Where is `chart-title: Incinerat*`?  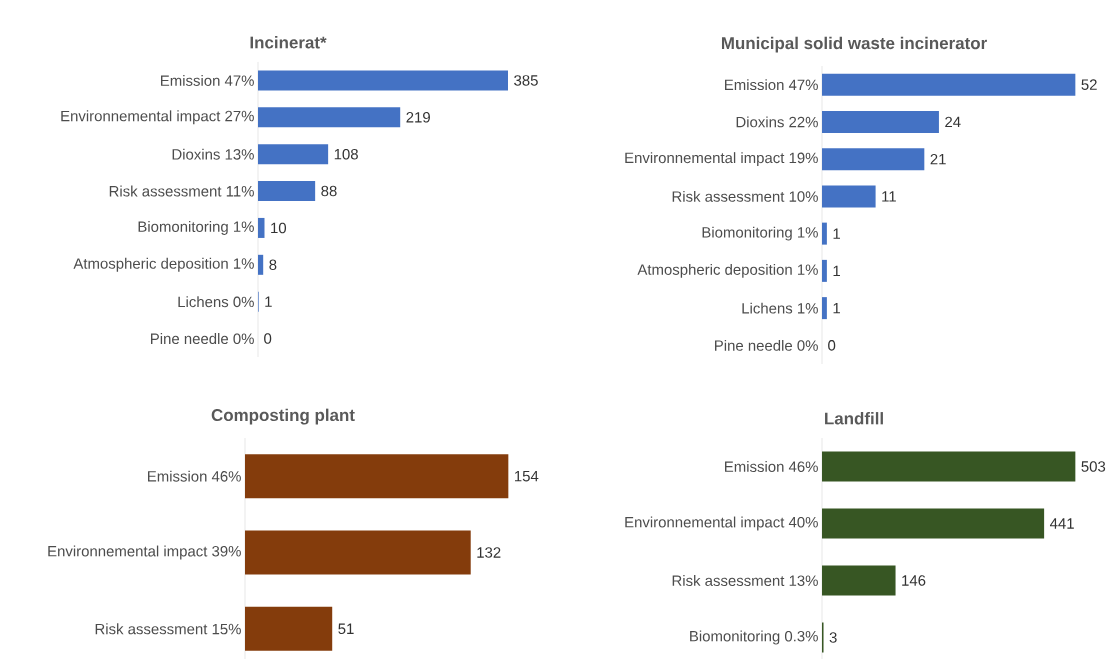
chart-title: Incinerat* is located at coordinates (288, 42).